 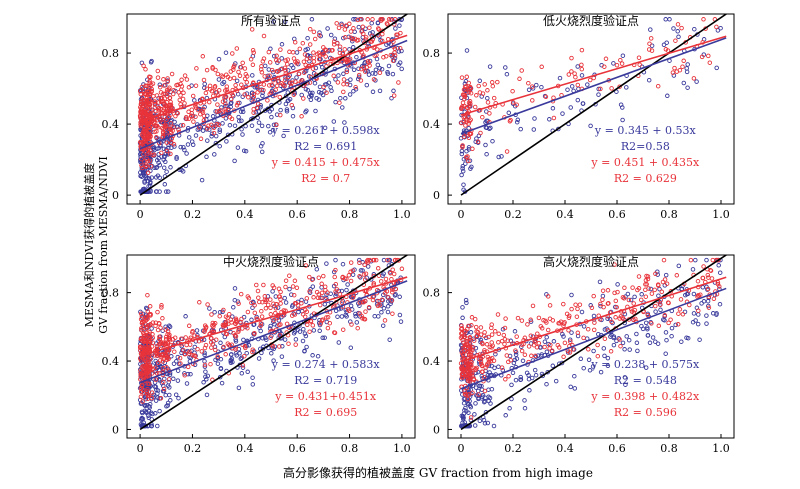 What do you see at coordinates (594, 343) in the screenshot?
I see `identity-line` at bounding box center [594, 343].